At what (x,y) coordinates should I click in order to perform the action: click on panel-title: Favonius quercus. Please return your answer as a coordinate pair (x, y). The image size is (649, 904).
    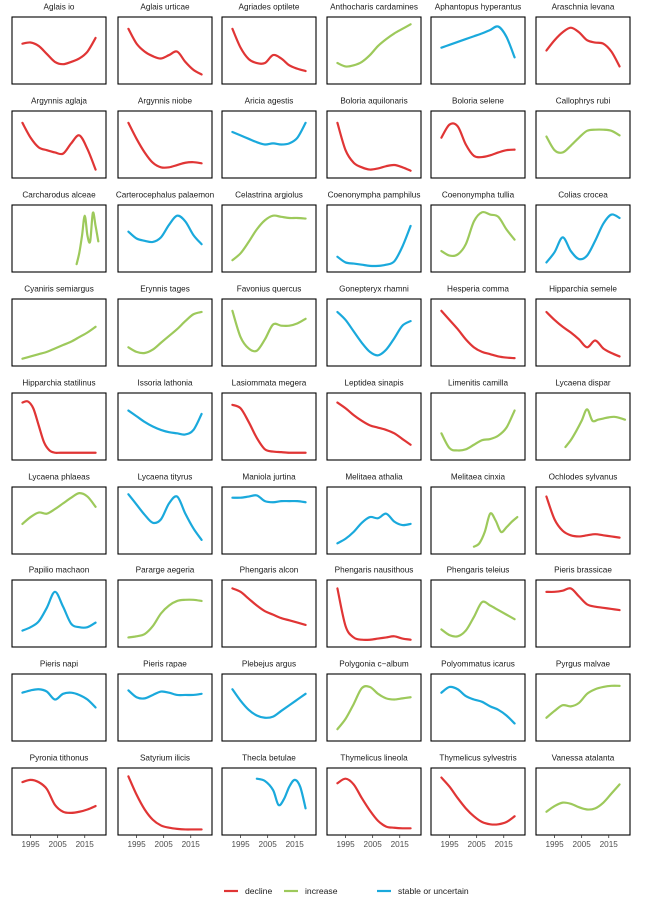
    Looking at the image, I should click on (269, 289).